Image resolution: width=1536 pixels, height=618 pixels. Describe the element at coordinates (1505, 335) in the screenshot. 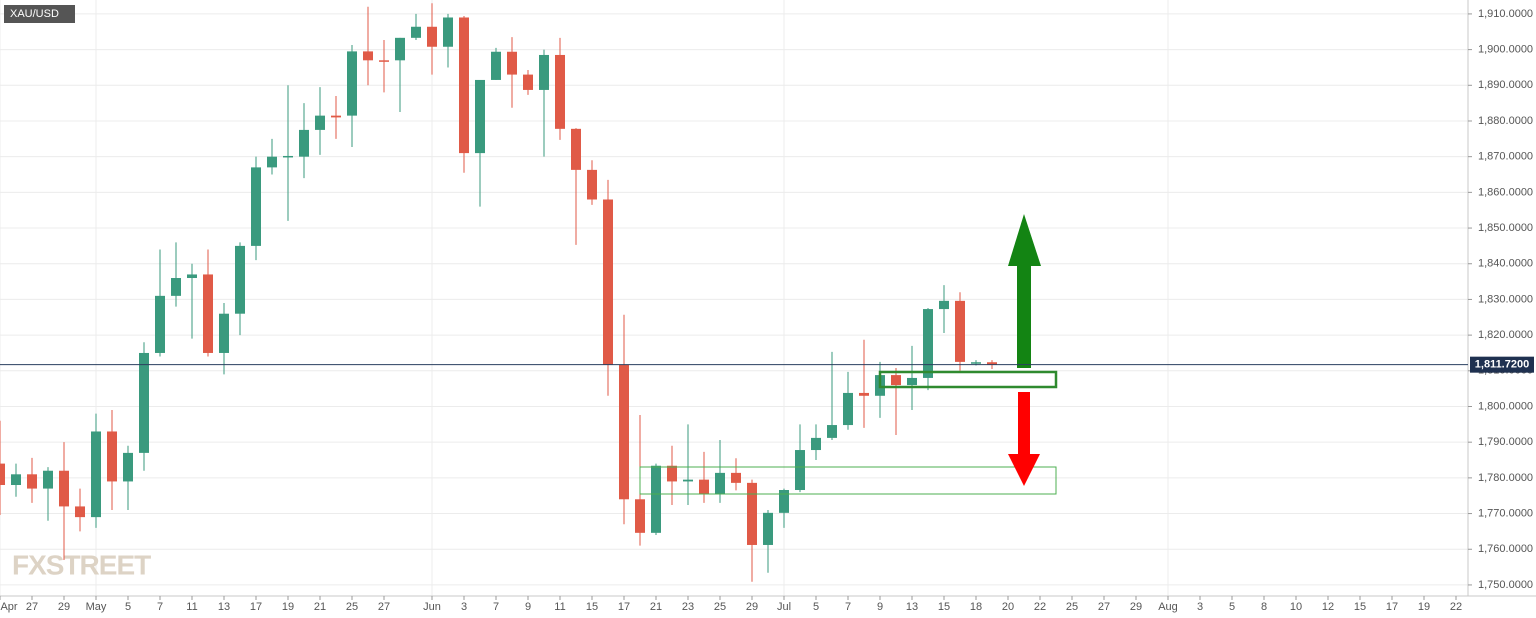

I see `y-tick-label: 1,820.0000` at that location.